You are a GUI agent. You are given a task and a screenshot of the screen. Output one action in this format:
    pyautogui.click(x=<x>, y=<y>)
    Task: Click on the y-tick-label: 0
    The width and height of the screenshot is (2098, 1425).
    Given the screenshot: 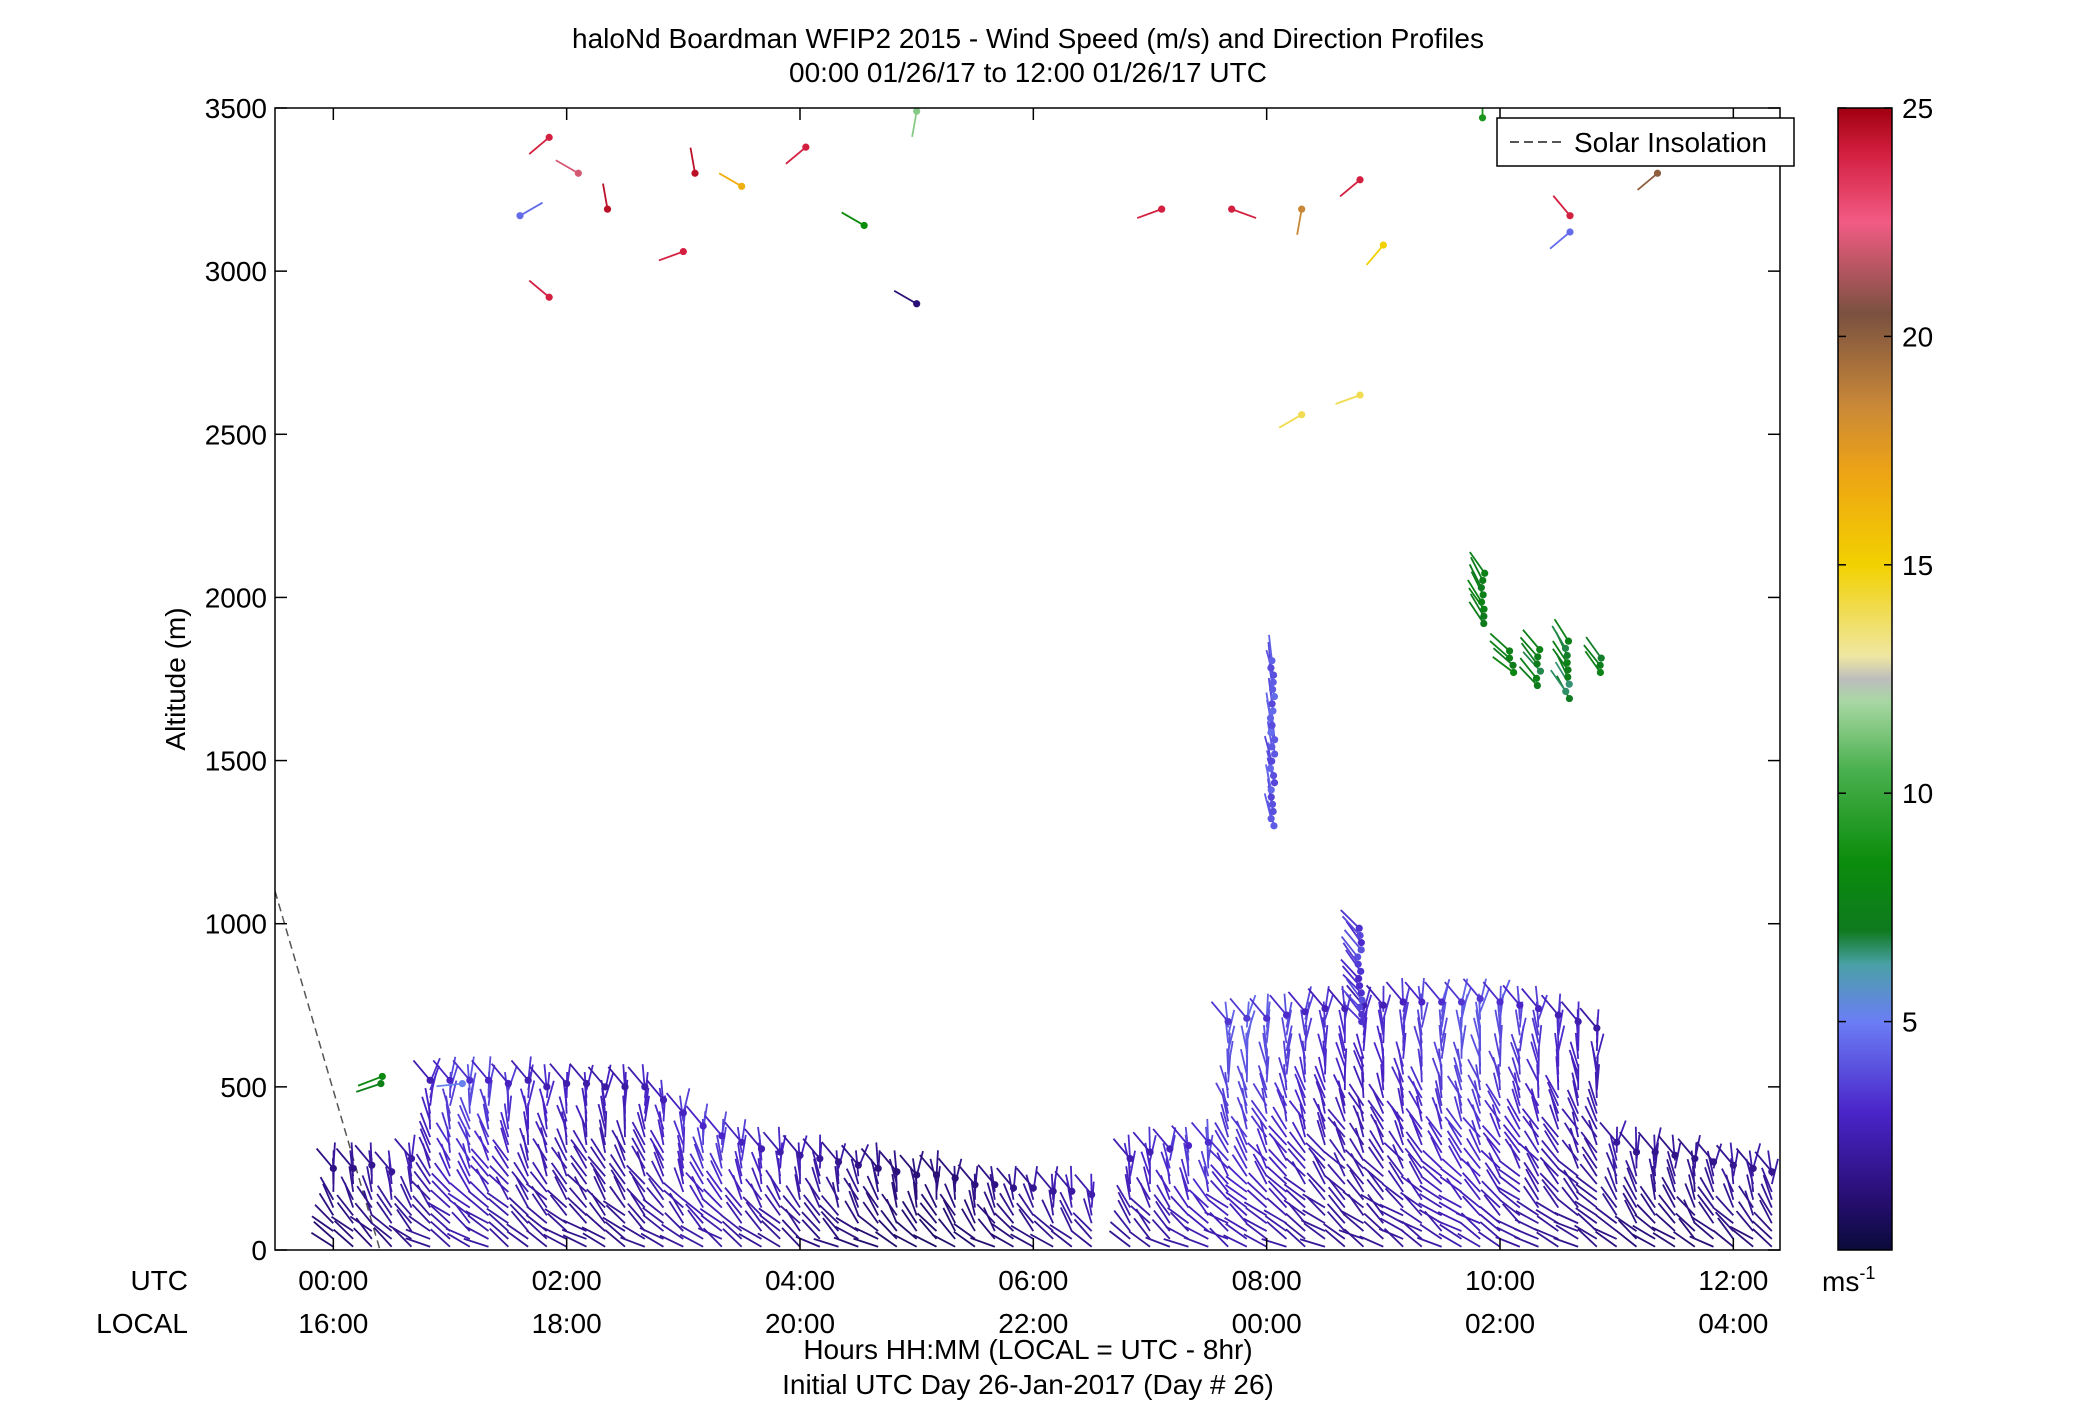 What is the action you would take?
    pyautogui.click(x=259, y=1250)
    